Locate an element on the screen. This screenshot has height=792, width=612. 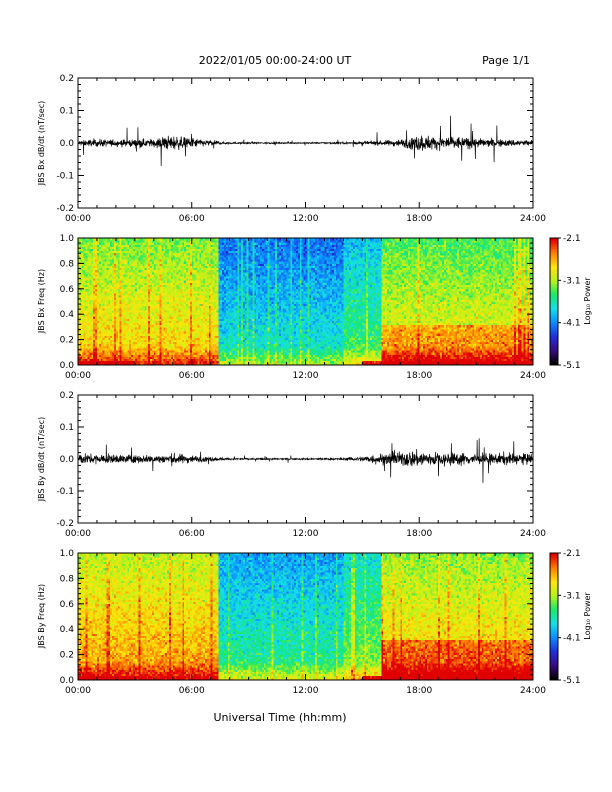
x-tick-label: 18:00 is located at coordinates (419, 219).